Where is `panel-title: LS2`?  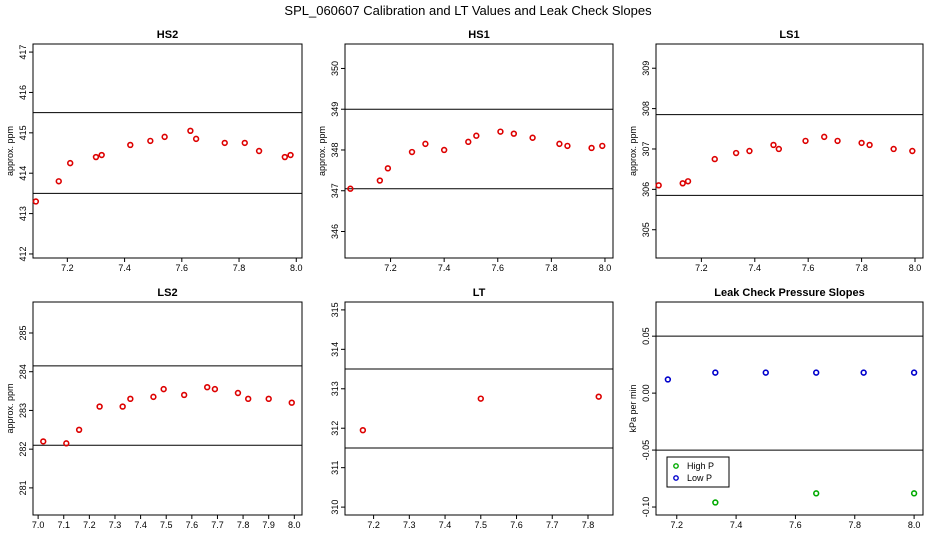
panel-title: LS2 is located at coordinates (167, 293).